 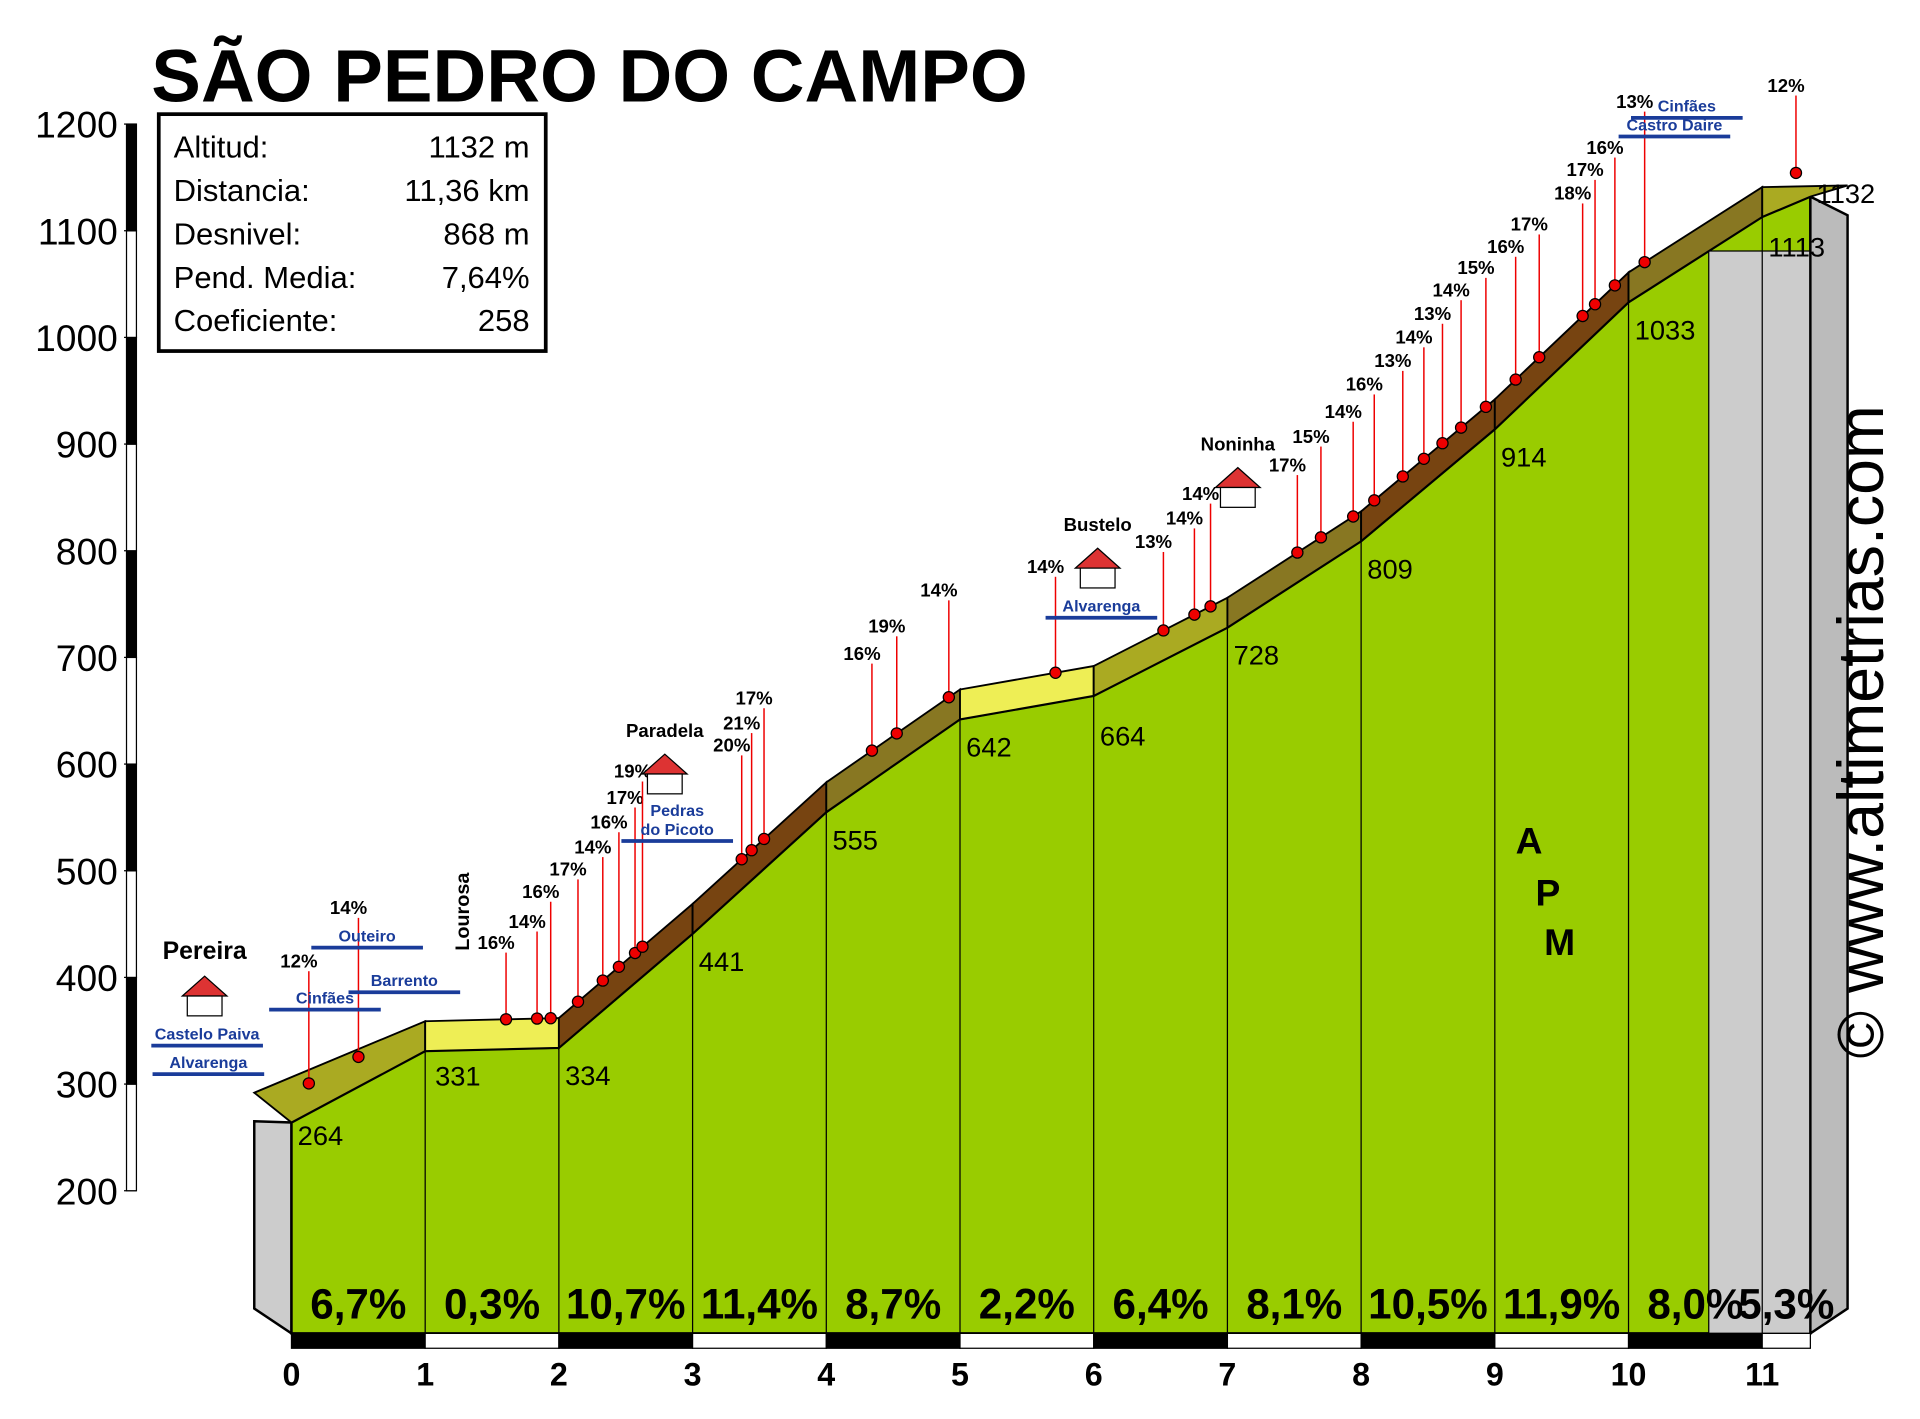 I want to click on point-label: 12%, so click(x=299, y=960).